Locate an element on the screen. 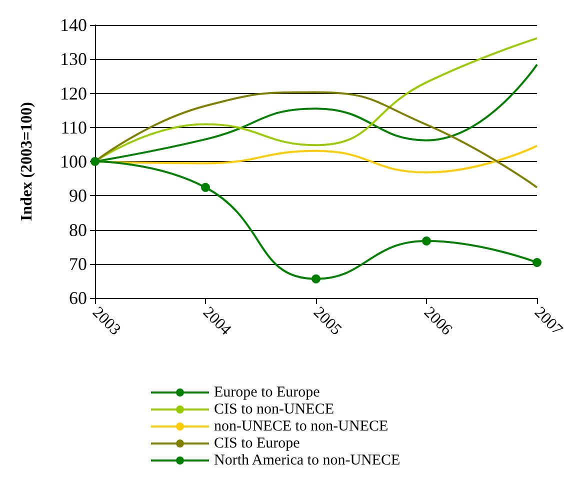 This screenshot has height=477, width=582. y-tick-label: 90 is located at coordinates (78, 196).